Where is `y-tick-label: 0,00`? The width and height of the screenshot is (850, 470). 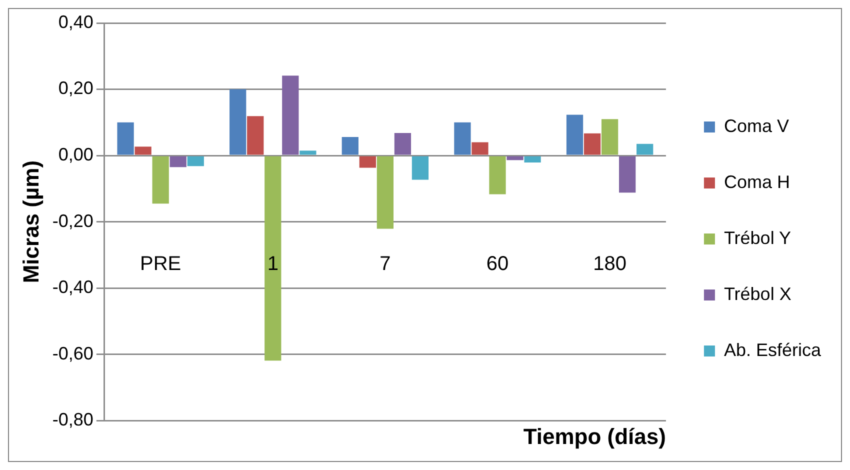 y-tick-label: 0,00 is located at coordinates (76, 154).